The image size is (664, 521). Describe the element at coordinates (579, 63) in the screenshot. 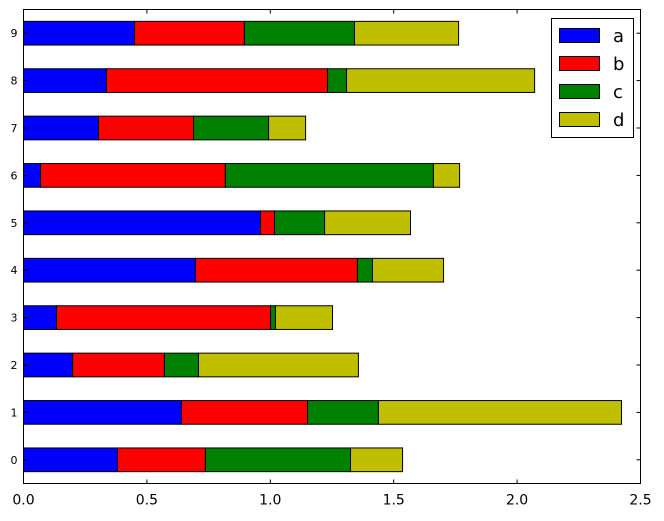

I see `legend-swatch-b` at that location.